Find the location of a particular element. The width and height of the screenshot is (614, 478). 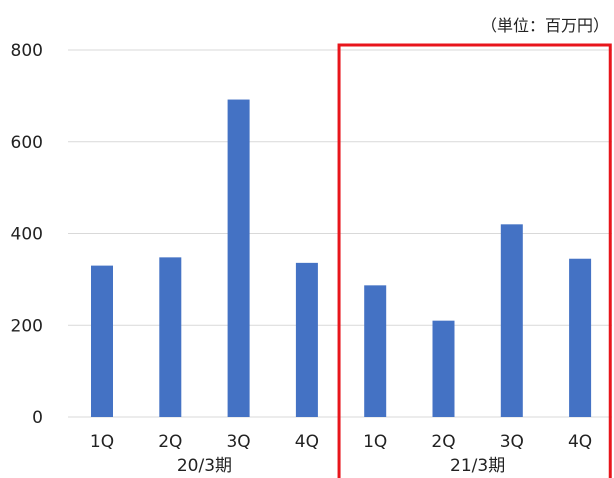

y-tick-label: 400 is located at coordinates (27, 235).